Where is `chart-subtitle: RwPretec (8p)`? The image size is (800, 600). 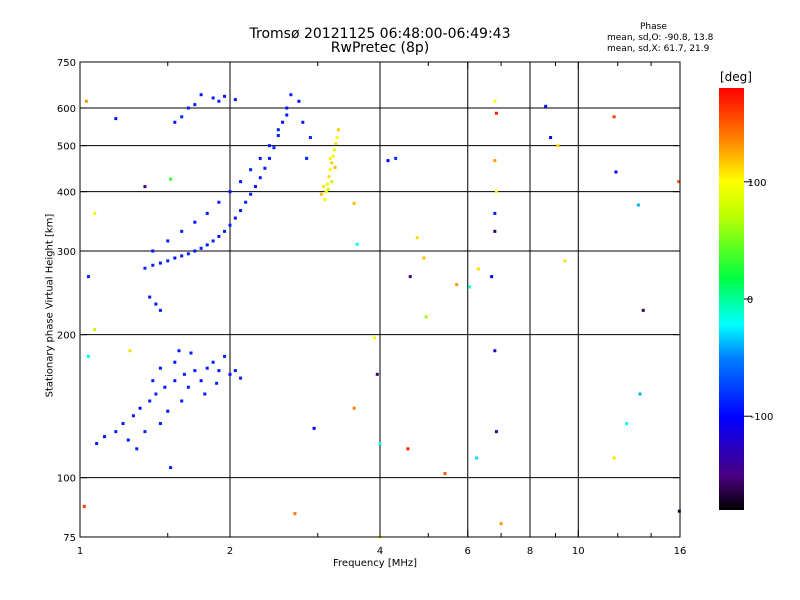 chart-subtitle: RwPretec (8p) is located at coordinates (380, 48).